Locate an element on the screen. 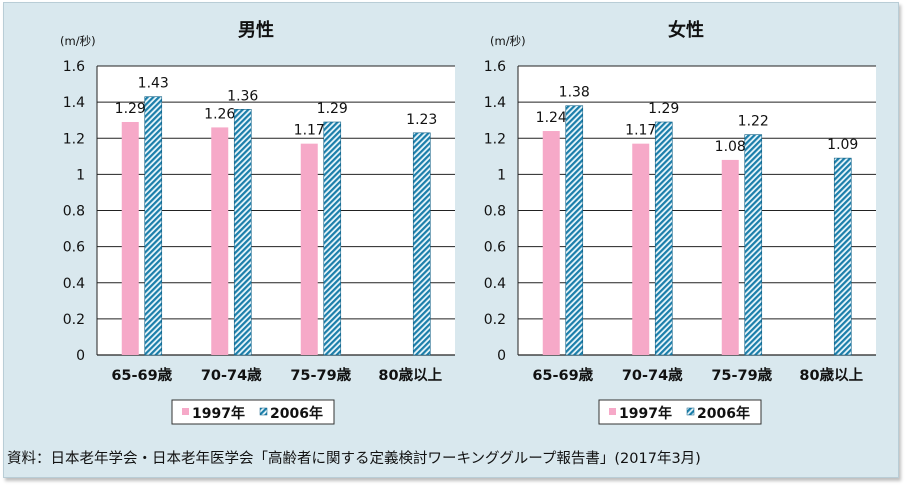  data-label: 1.36 is located at coordinates (242, 96).